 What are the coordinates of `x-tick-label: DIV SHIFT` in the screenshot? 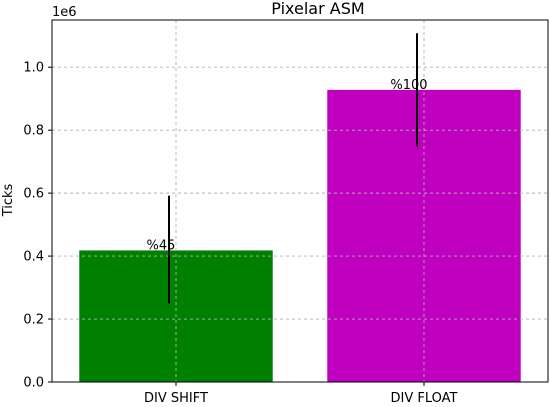 It's located at (176, 397).